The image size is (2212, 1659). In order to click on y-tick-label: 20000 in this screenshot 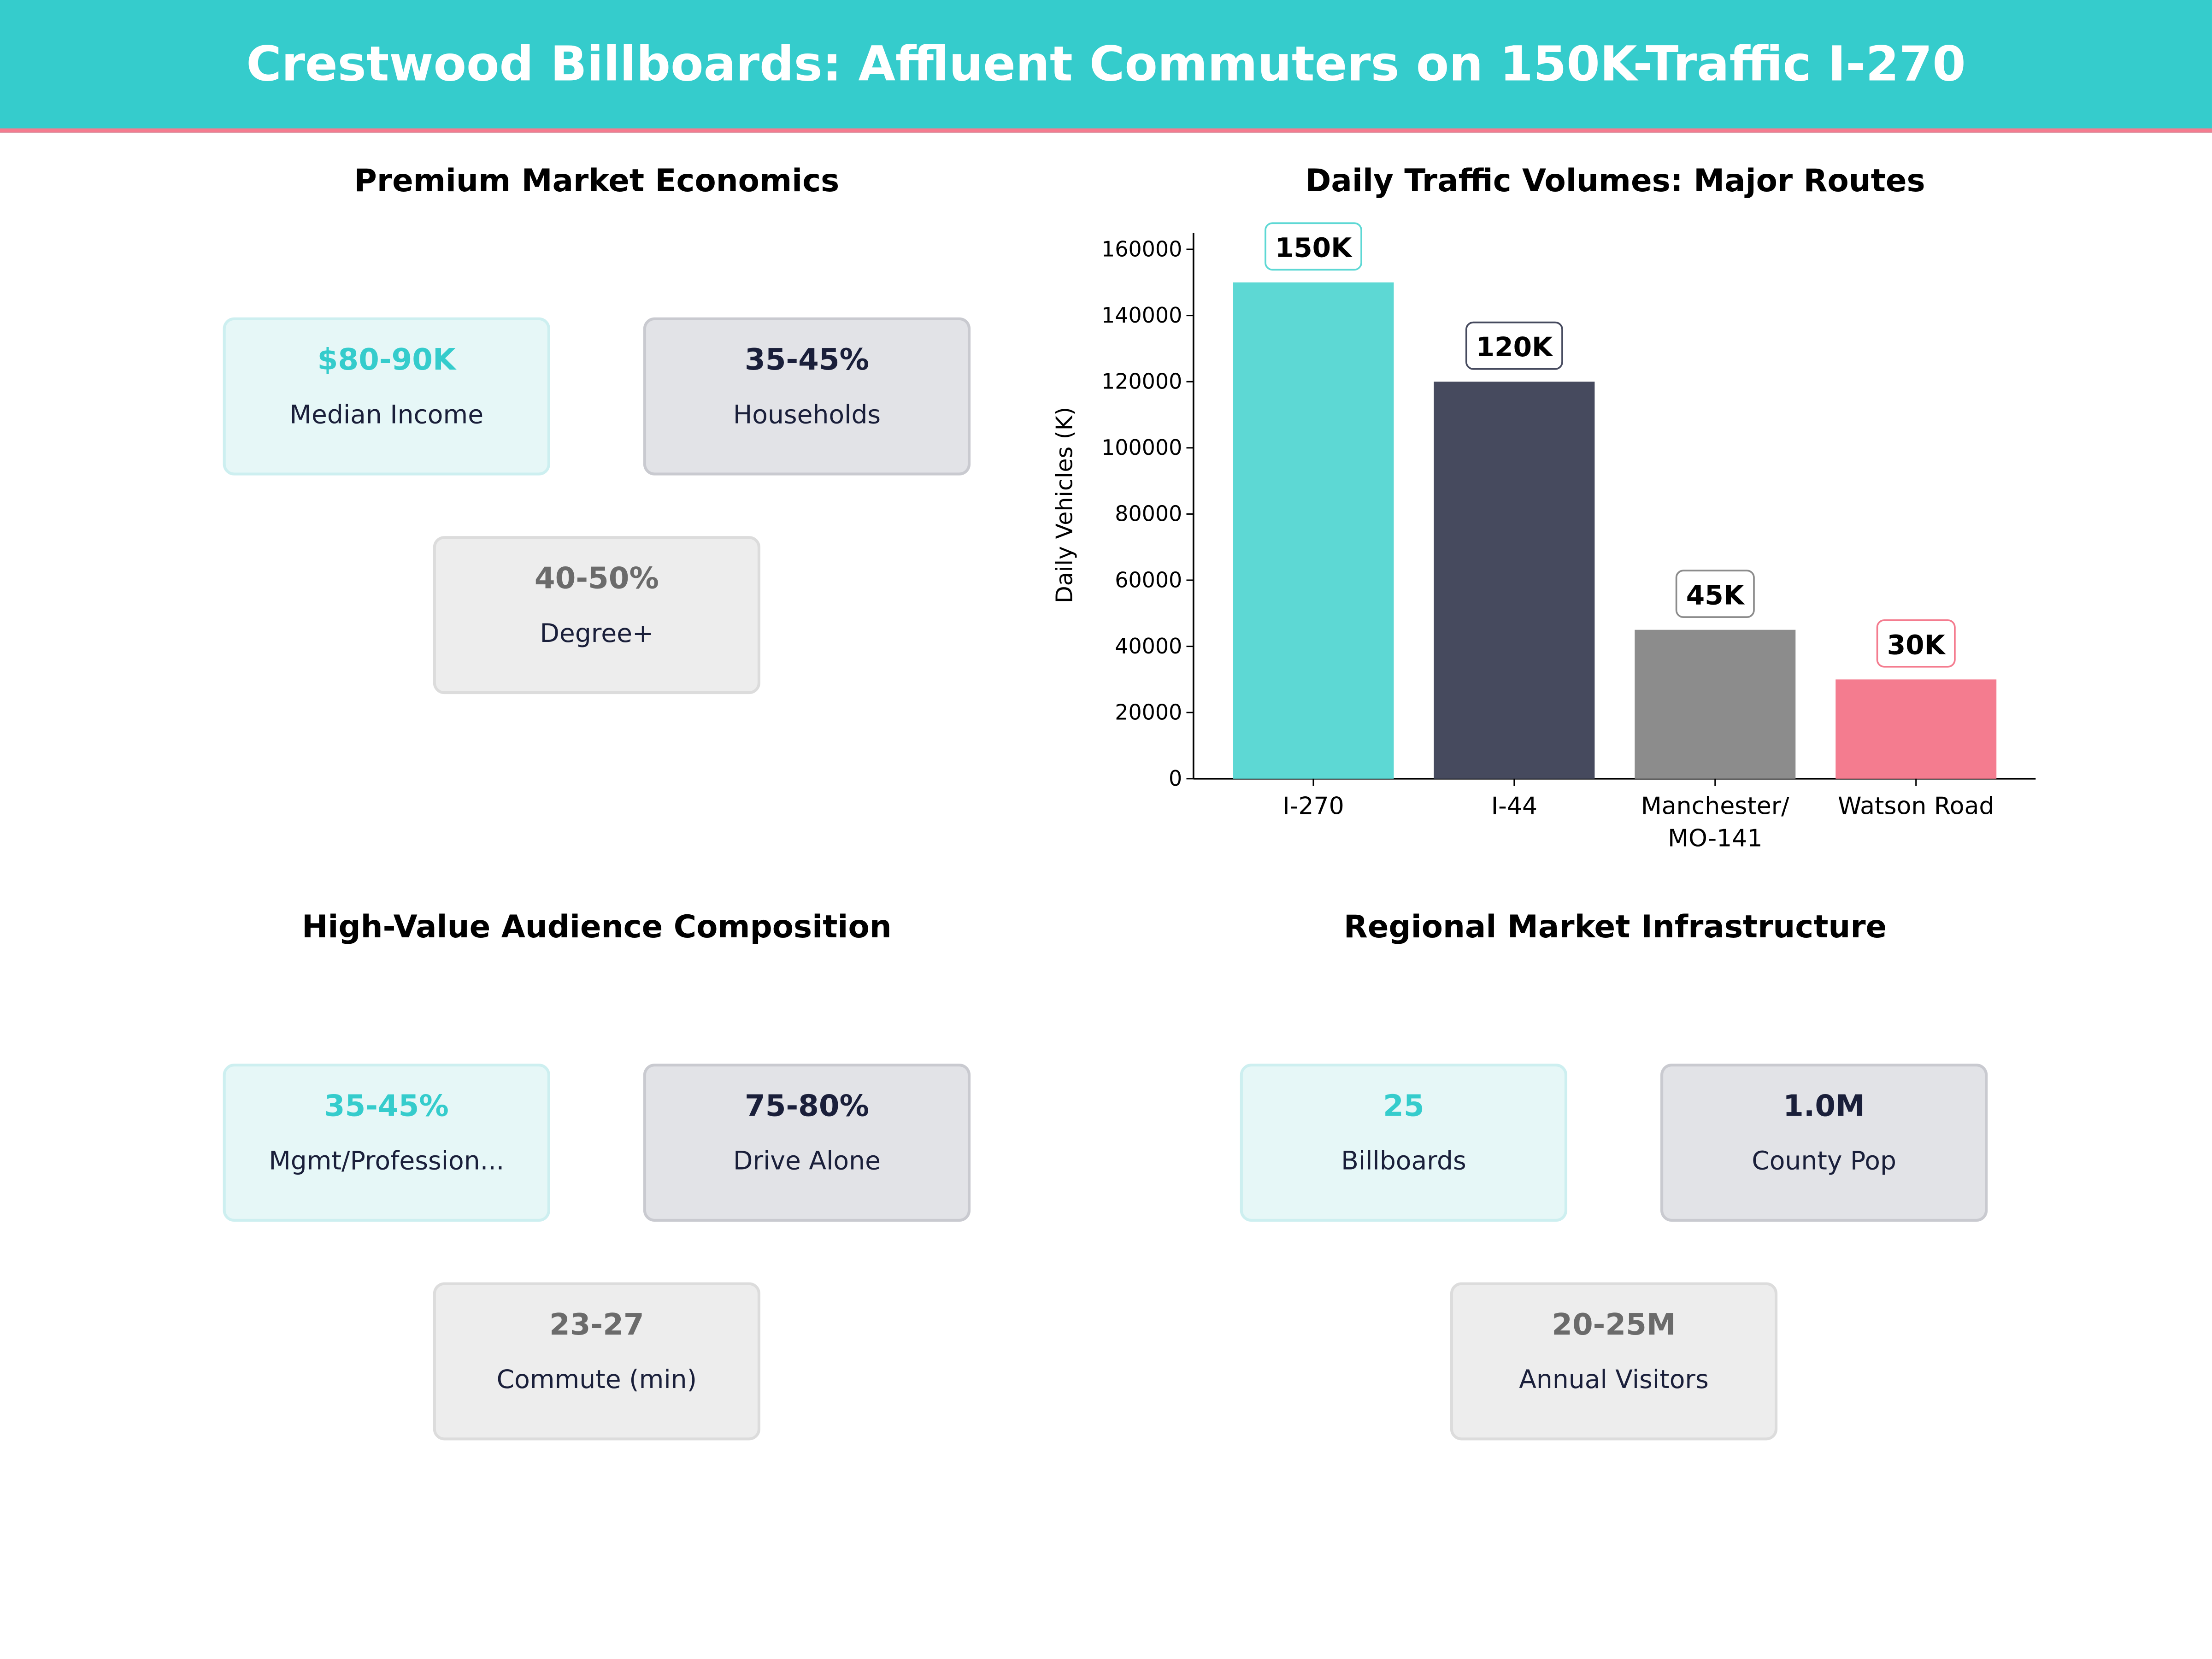, I will do `click(1148, 712)`.